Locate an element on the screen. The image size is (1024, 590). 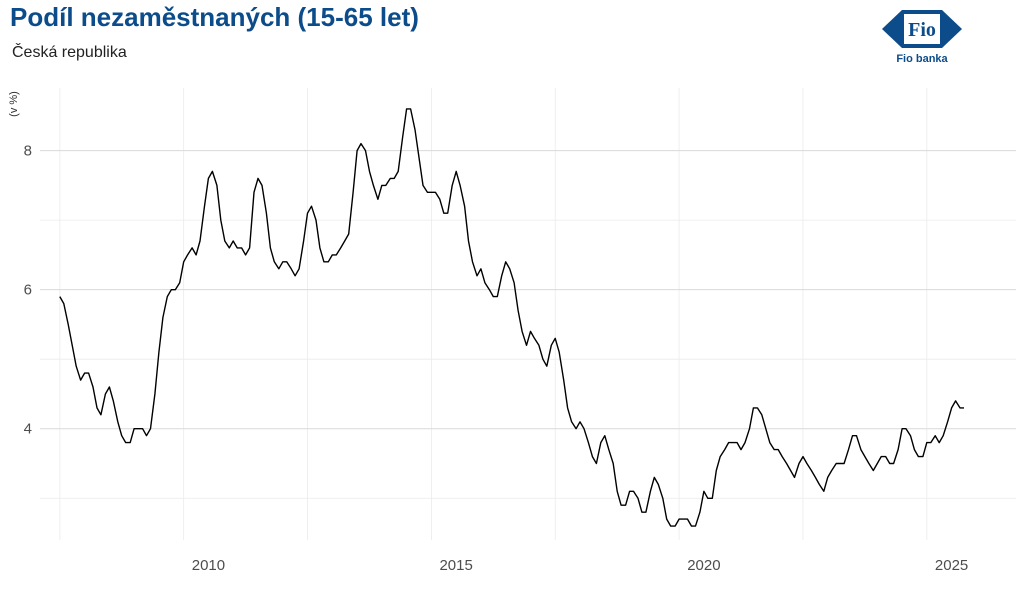
logo-mark-text: Fio is located at coordinates (922, 30).